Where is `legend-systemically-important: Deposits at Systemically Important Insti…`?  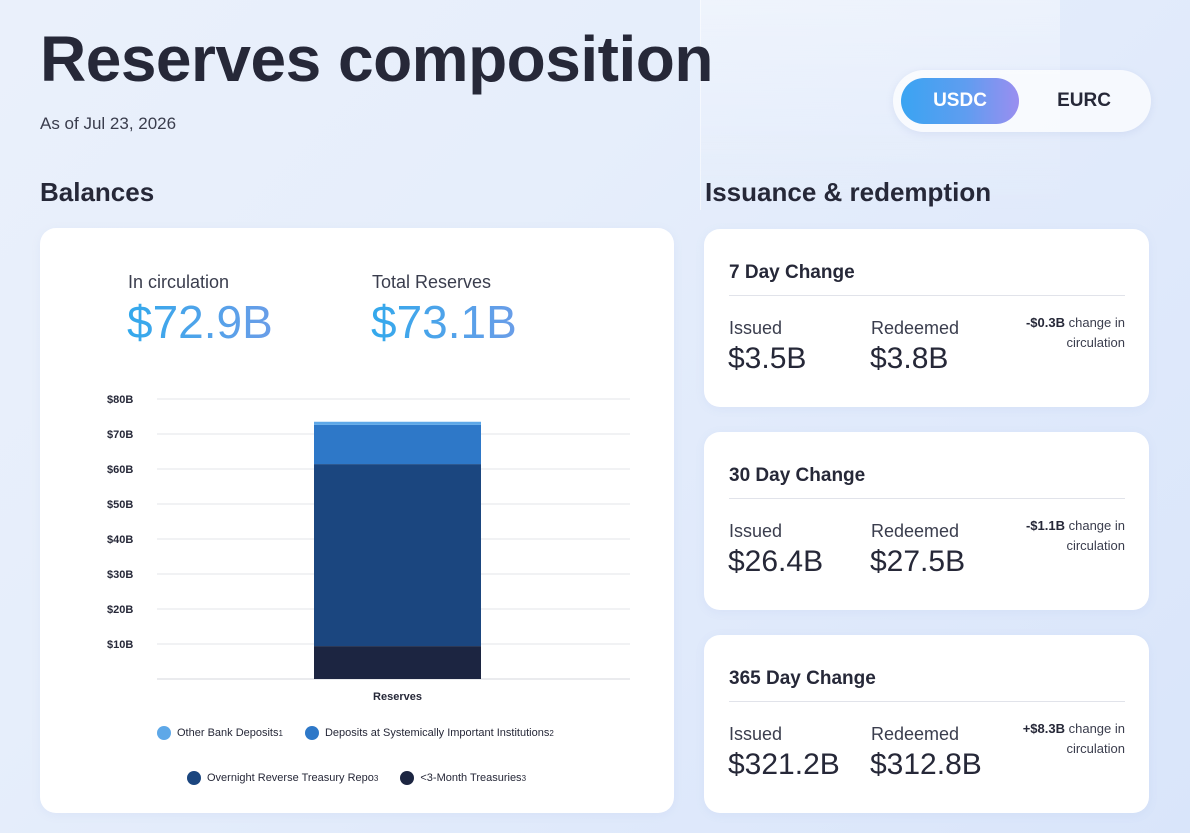 legend-systemically-important: Deposits at Systemically Important Insti… is located at coordinates (429, 733).